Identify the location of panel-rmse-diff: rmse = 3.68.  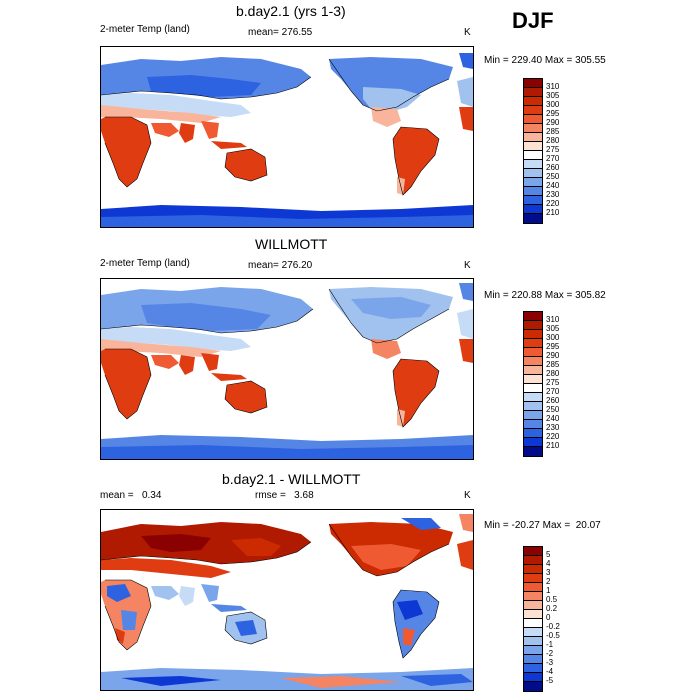
(284, 495).